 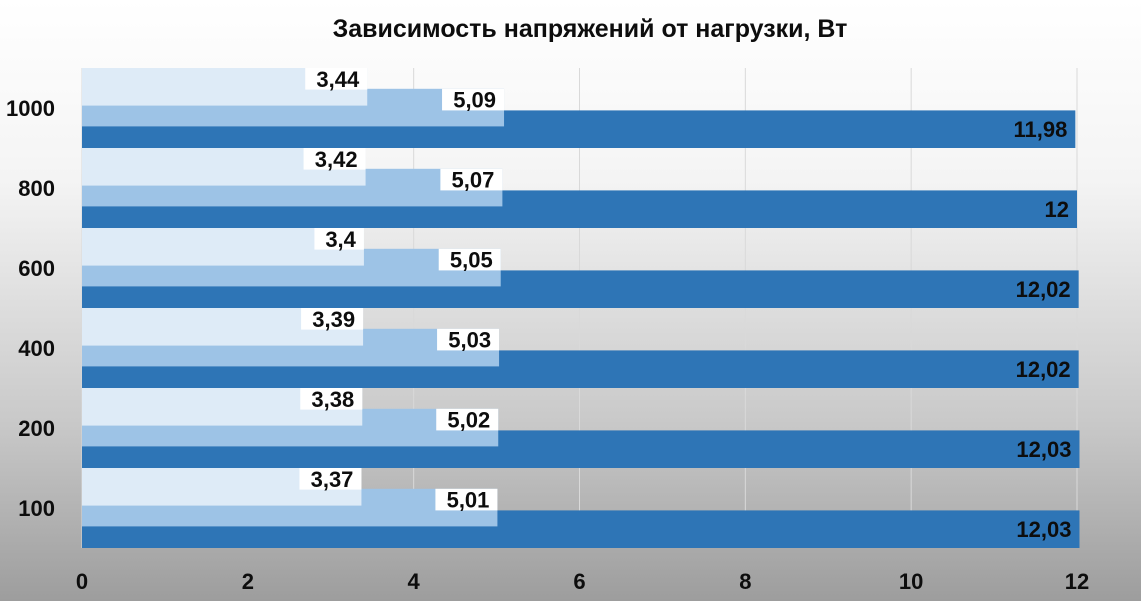 What do you see at coordinates (911, 581) in the screenshot?
I see `x-tick-label: 10` at bounding box center [911, 581].